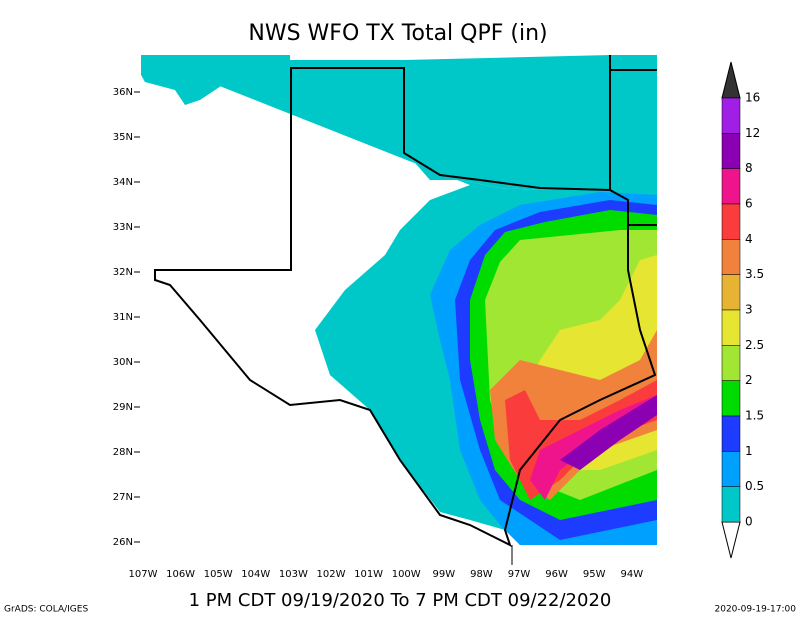 Image resolution: width=800 pixels, height=618 pixels. I want to click on lat-label: 35N, so click(123, 137).